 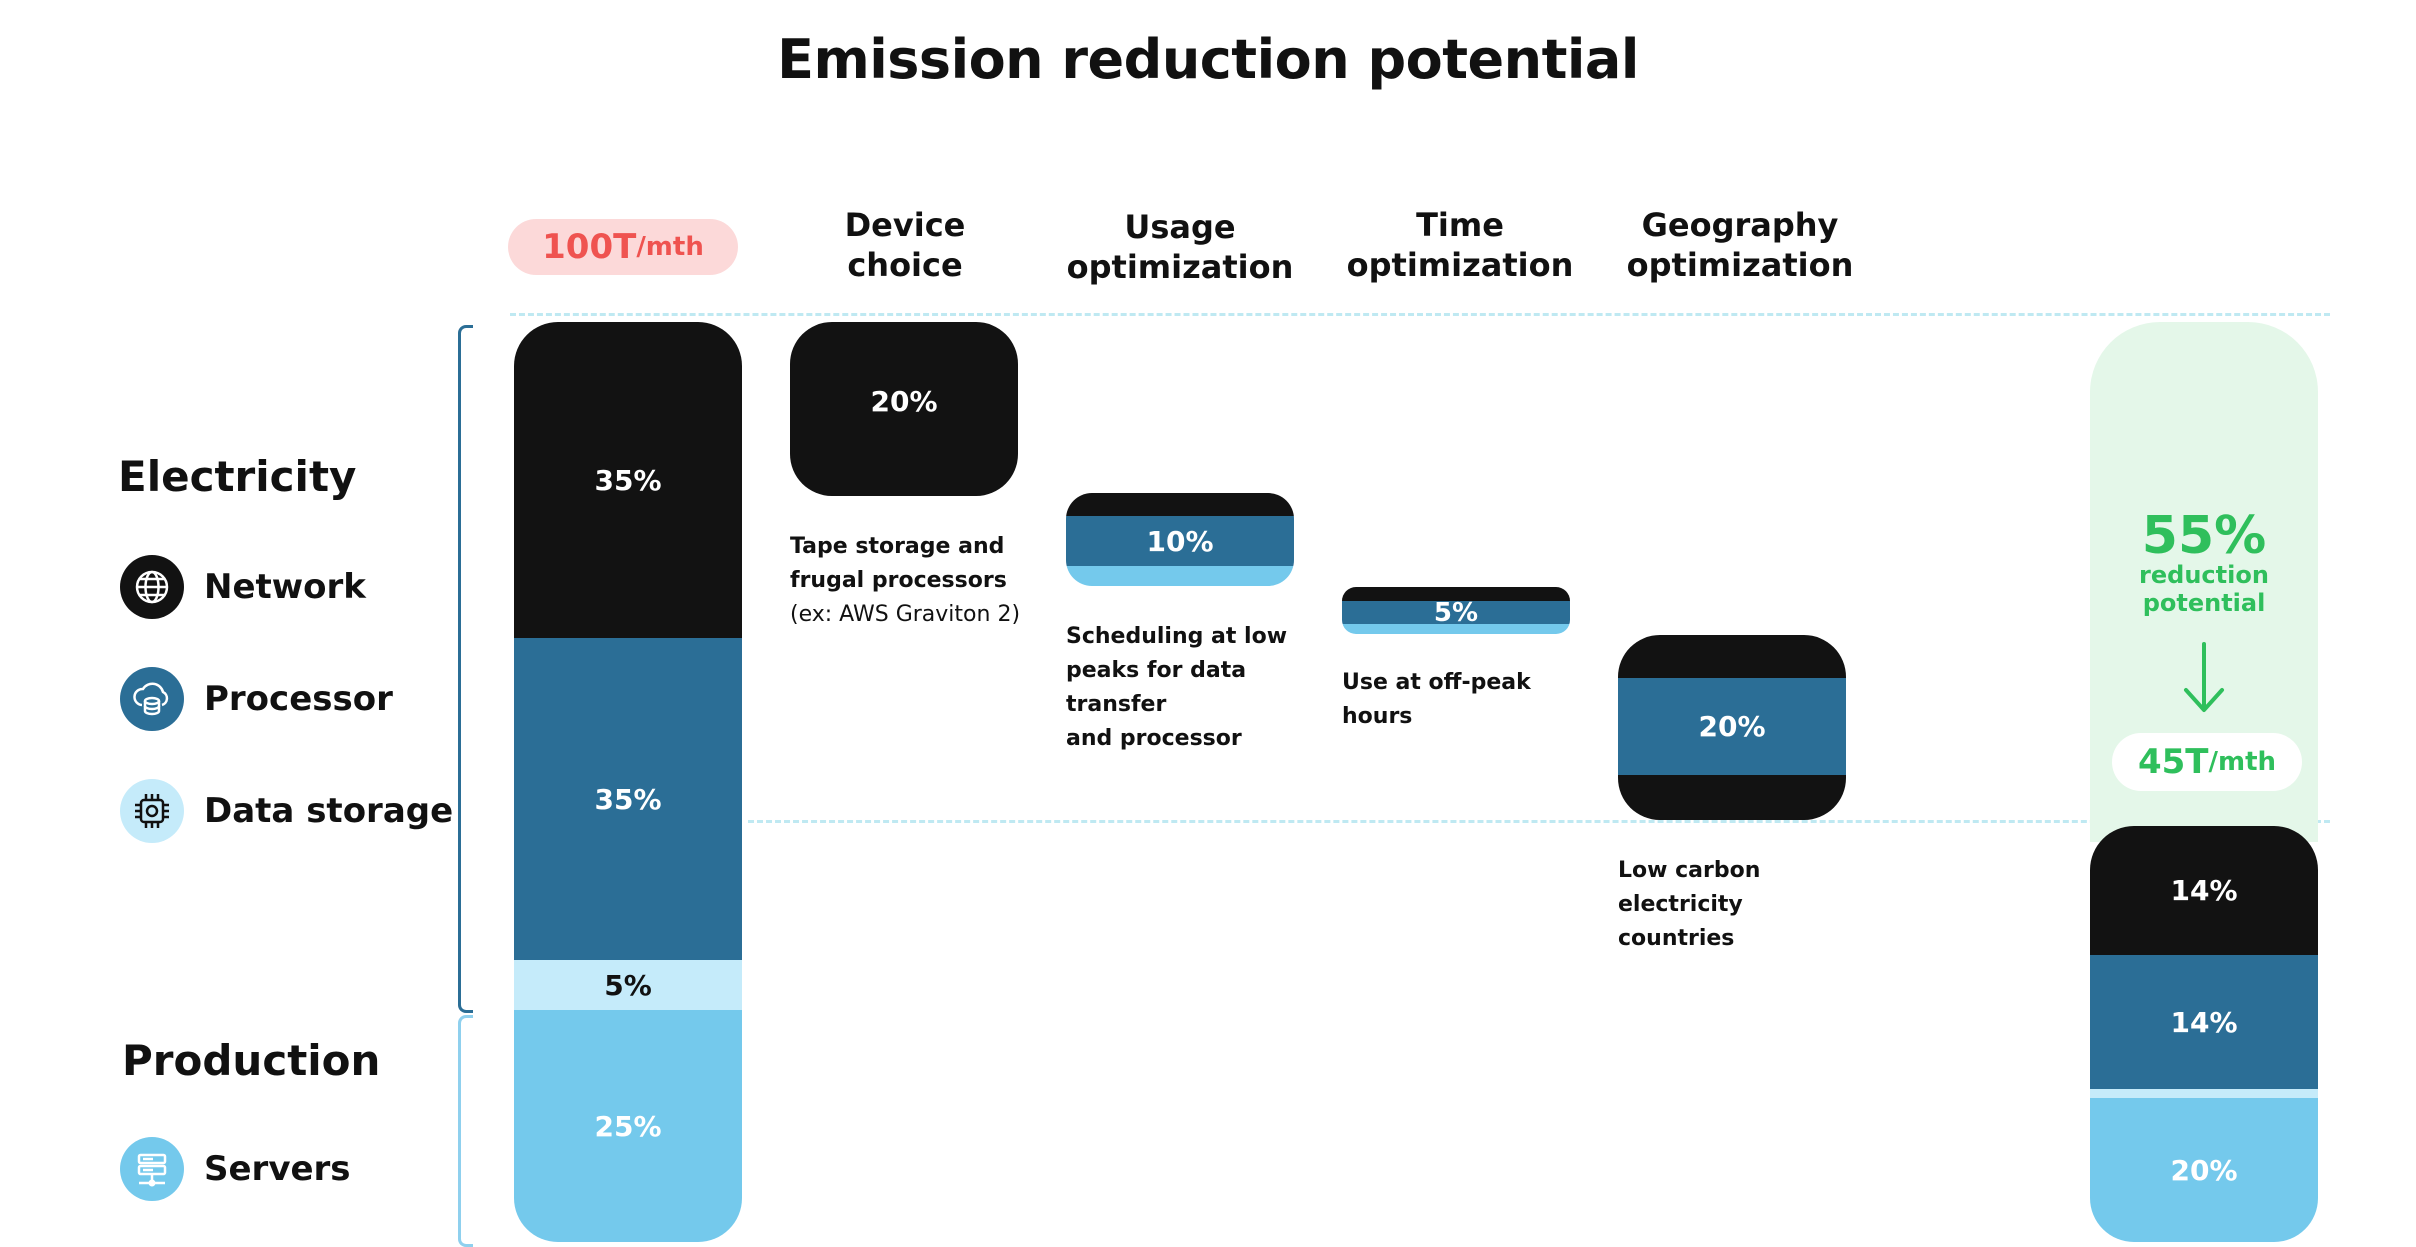 I want to click on segment-processor: 14%, so click(x=2204, y=1022).